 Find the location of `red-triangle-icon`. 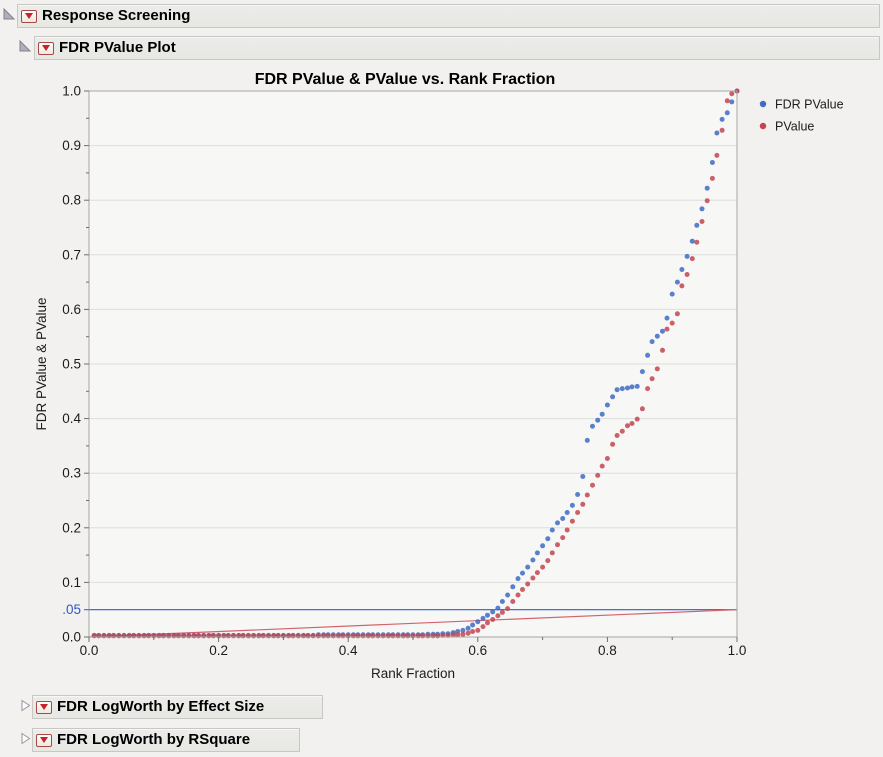

red-triangle-icon is located at coordinates (44, 707).